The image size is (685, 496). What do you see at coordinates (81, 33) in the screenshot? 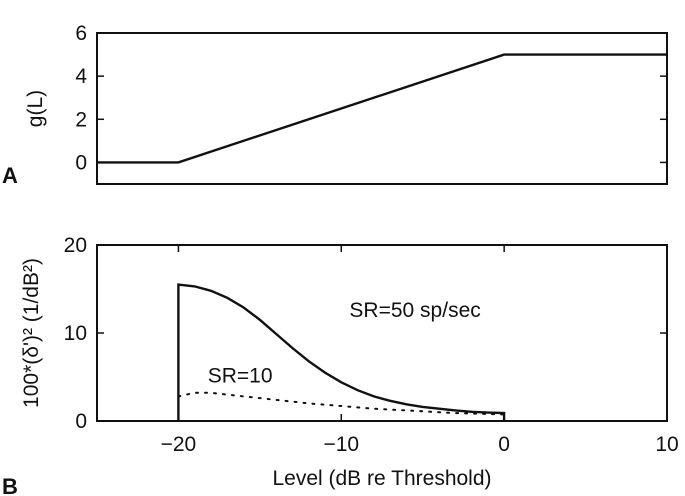
I see `panel-a-y-tick-label: 6` at bounding box center [81, 33].